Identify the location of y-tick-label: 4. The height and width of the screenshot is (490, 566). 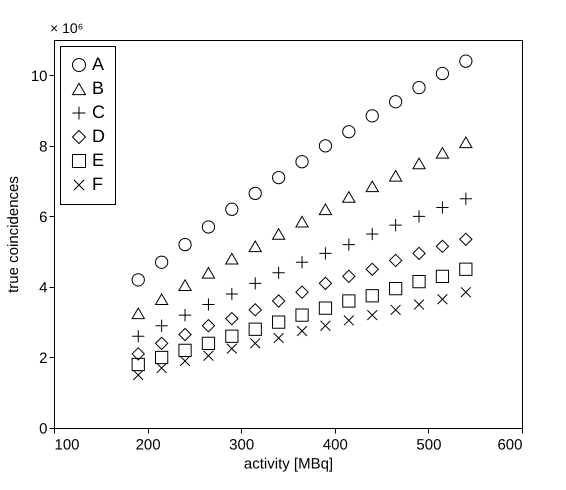
(43, 287).